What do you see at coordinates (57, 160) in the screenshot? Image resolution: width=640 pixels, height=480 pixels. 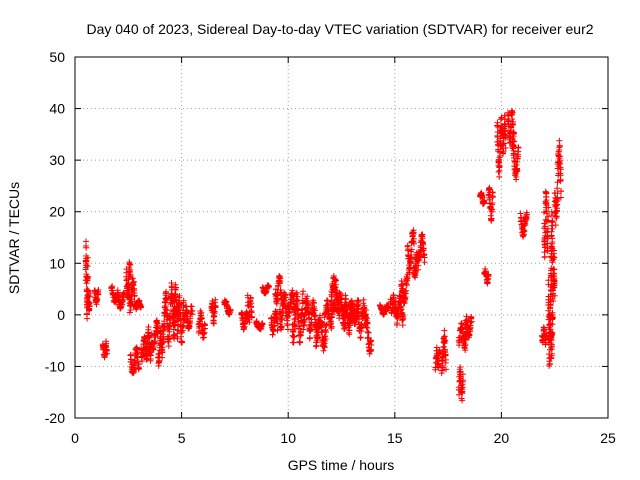 I see `y-tick-label: 30` at bounding box center [57, 160].